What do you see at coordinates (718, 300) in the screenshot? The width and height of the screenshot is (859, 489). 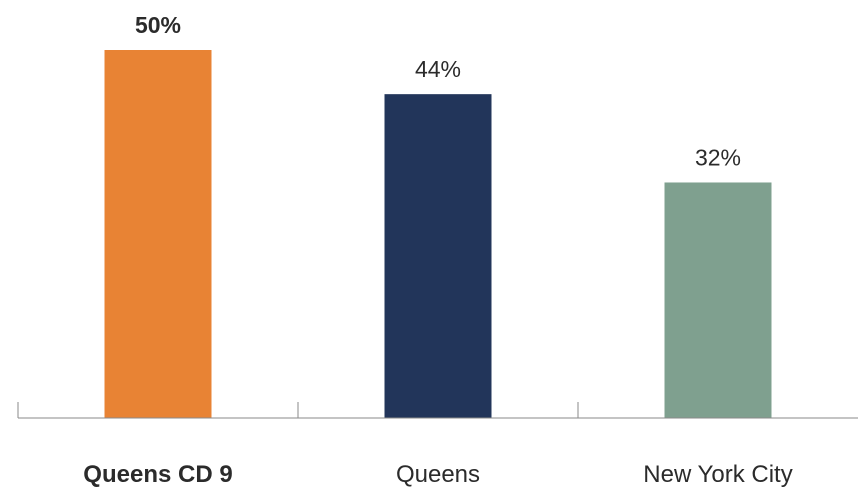 I see `bar-new-york-city` at bounding box center [718, 300].